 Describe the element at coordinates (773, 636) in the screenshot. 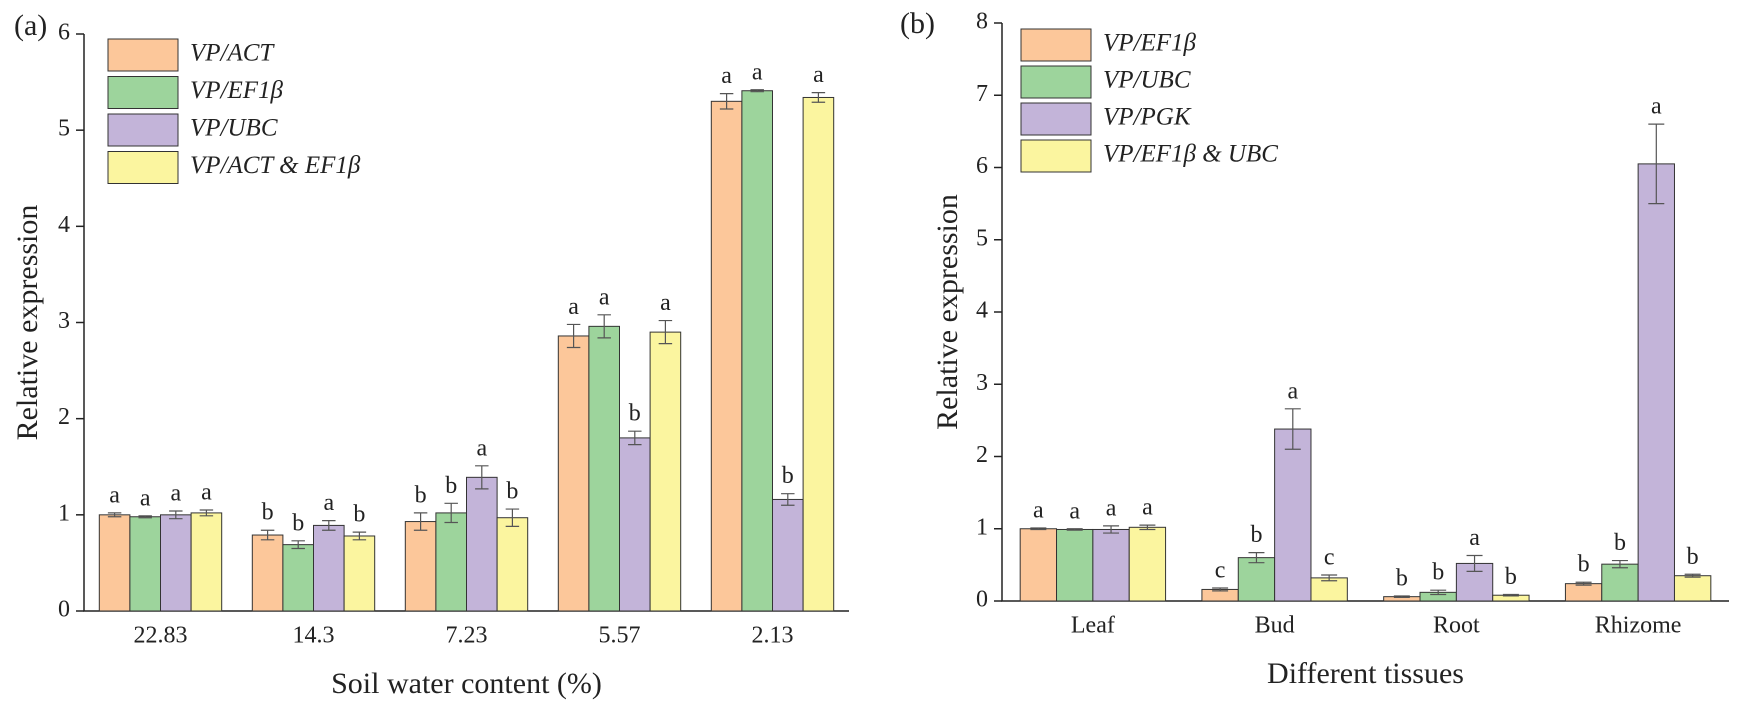

I see `x-tick-label: 2.13` at that location.